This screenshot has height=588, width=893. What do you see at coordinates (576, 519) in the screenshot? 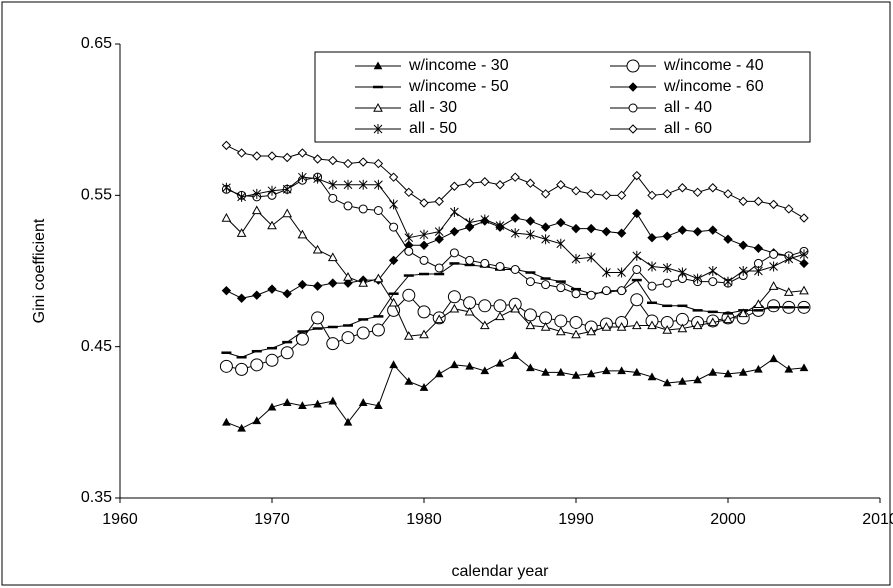
I see `x-tick-label: 1990` at bounding box center [576, 519].